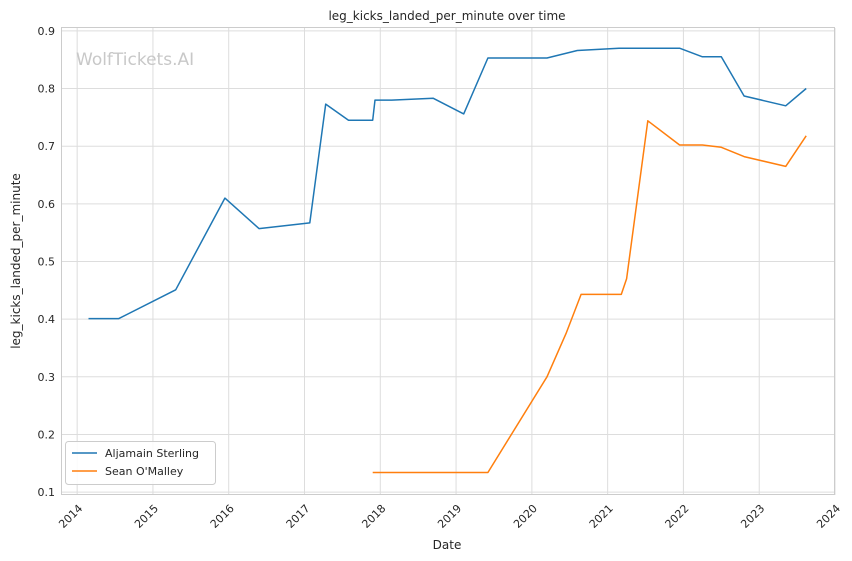 The width and height of the screenshot is (852, 561). What do you see at coordinates (146, 516) in the screenshot?
I see `x-tick-label: 2015` at bounding box center [146, 516].